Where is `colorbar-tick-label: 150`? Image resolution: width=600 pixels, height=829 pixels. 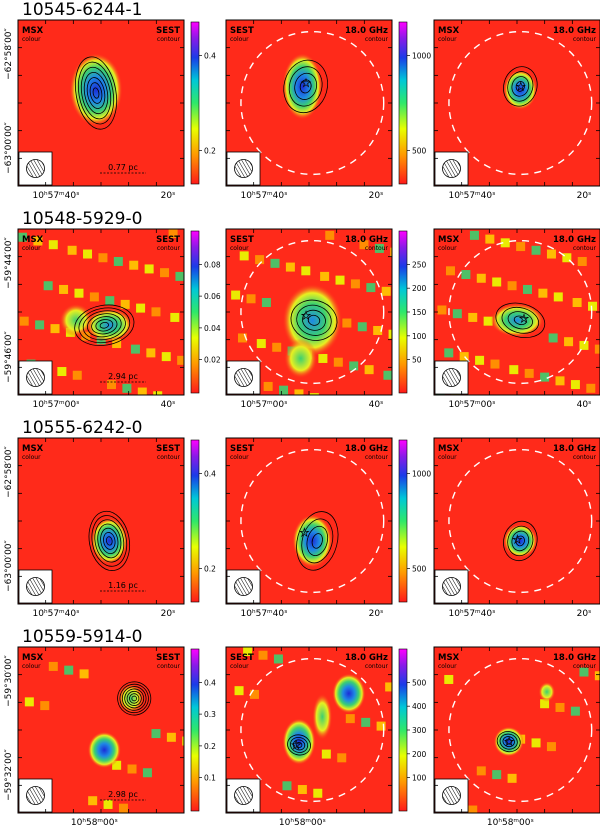 colorbar-tick-label: 150 is located at coordinates (419, 312).